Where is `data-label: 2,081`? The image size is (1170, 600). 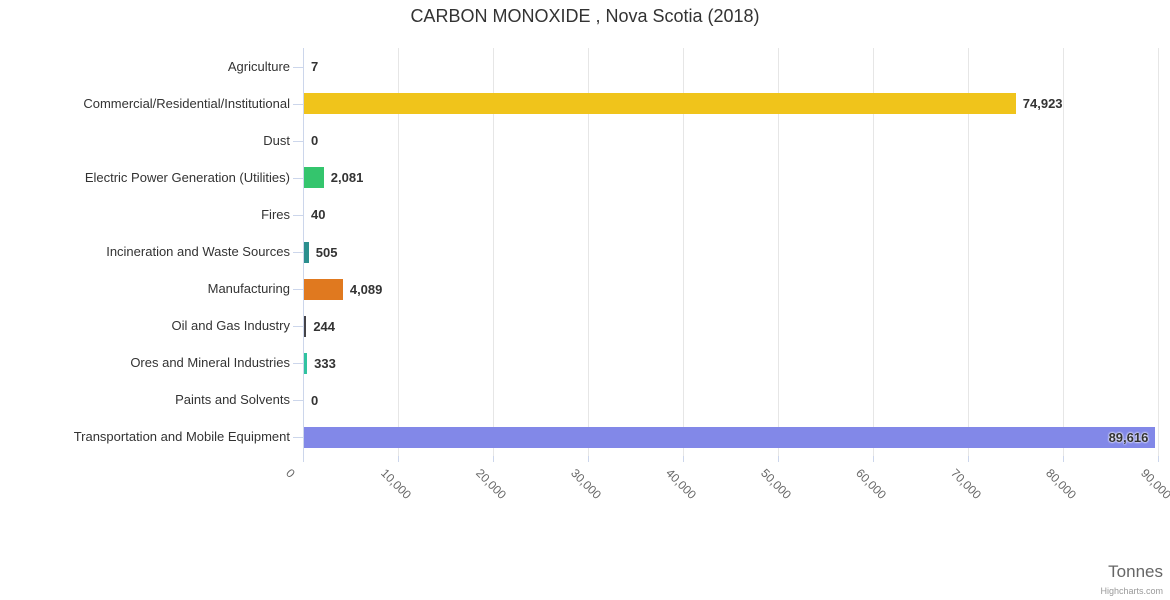
data-label: 2,081 is located at coordinates (347, 178).